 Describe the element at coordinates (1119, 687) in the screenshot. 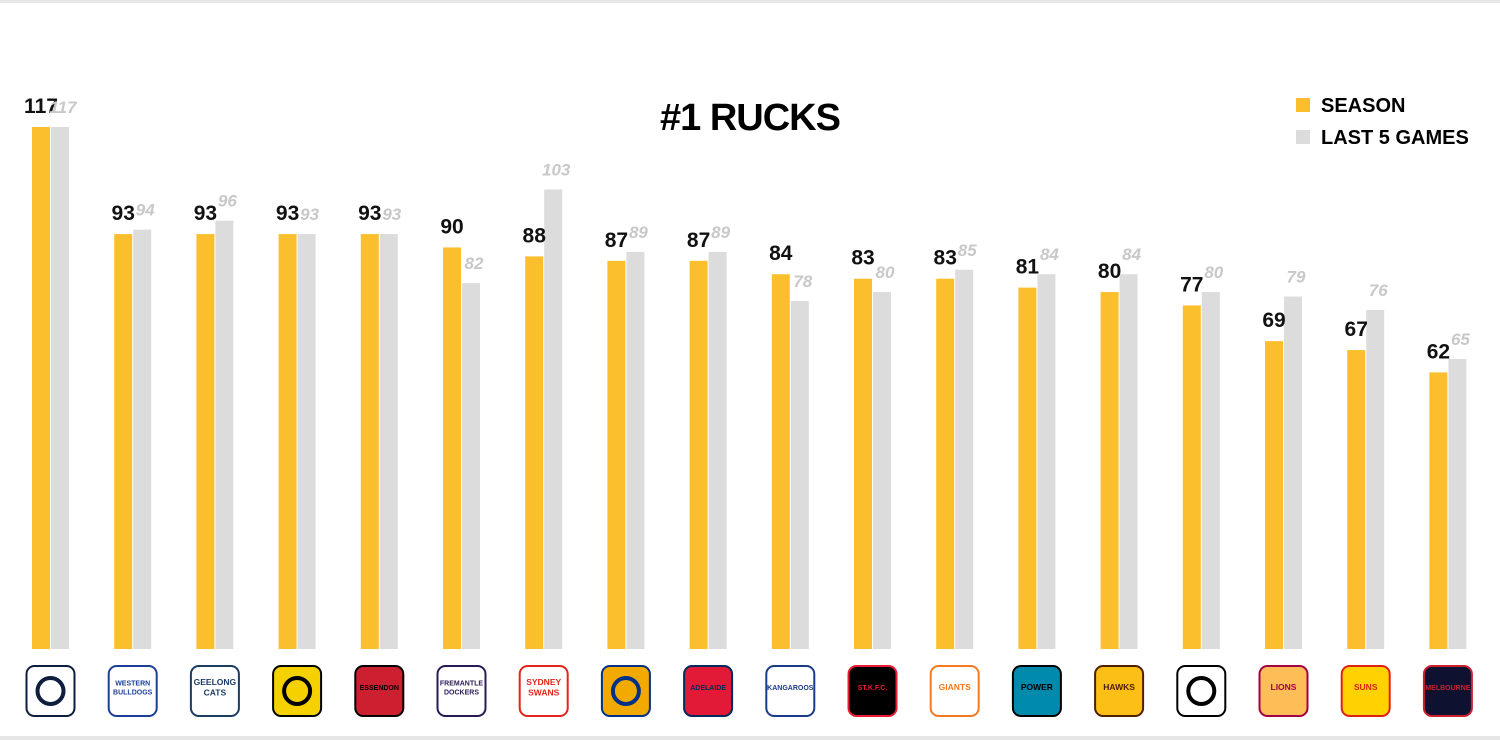

I see `svg-text: HAWKS` at that location.